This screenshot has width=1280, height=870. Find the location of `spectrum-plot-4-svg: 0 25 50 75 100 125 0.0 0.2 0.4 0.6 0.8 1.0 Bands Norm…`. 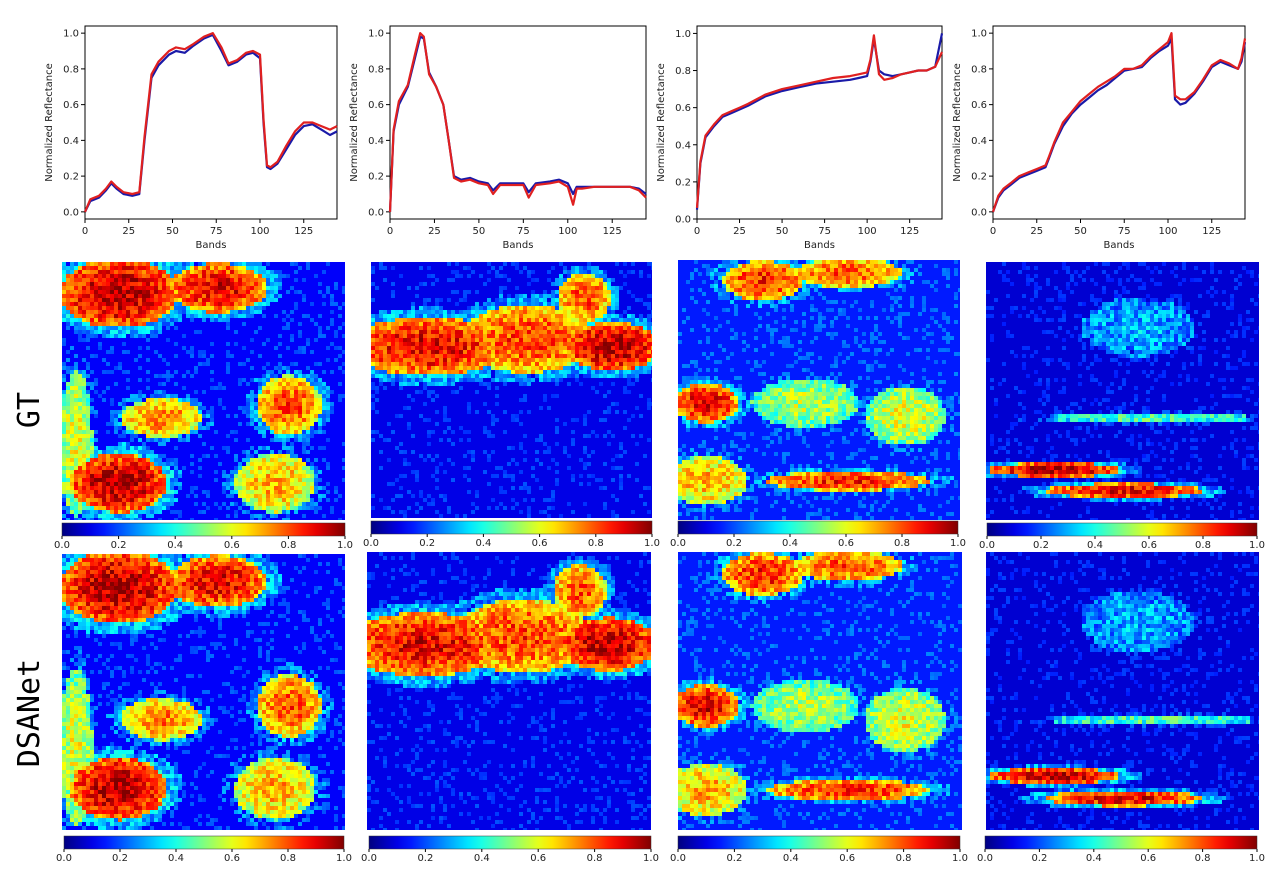

spectrum-plot-4-svg: 0 25 50 75 100 125 0.0 0.2 0.4 0.6 0.8 1.0 Bands Norm… is located at coordinates (1099, 138).